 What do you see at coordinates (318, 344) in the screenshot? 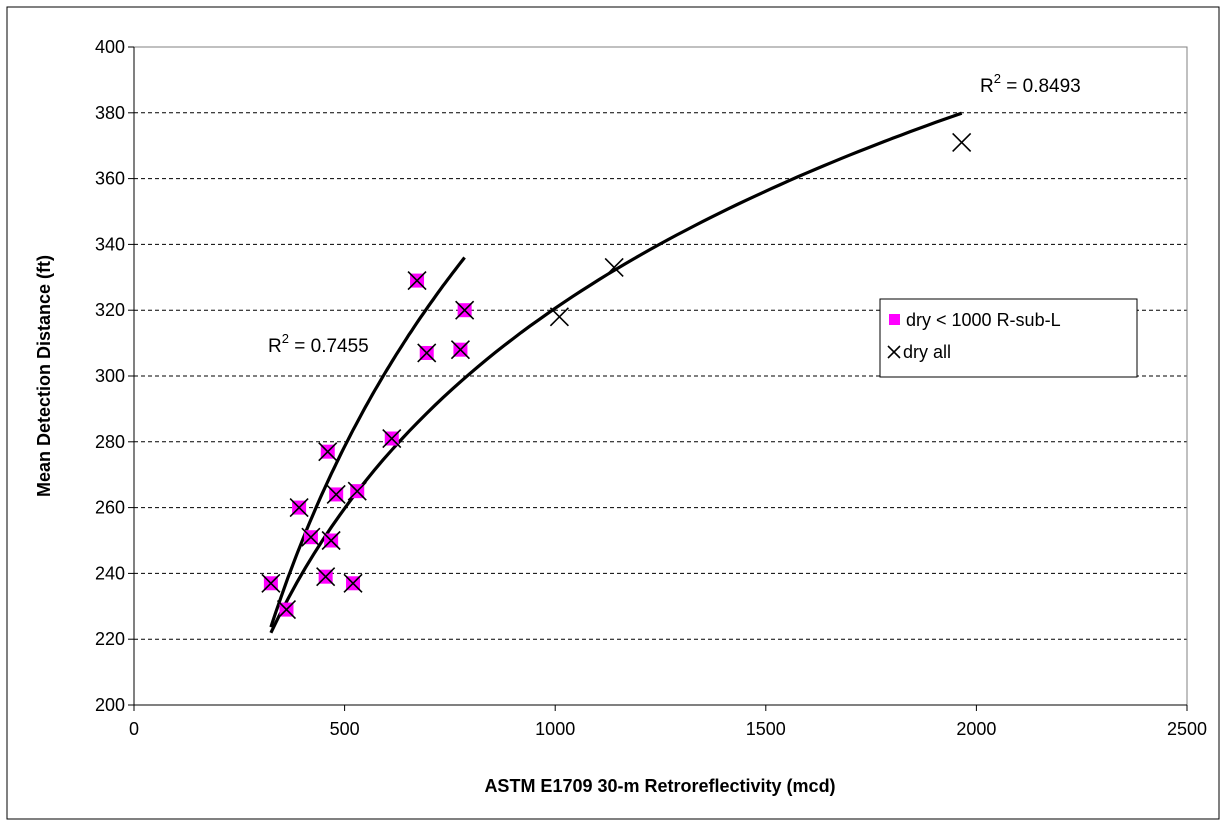
I see `trend-r2-label-0: R2 = 0.7455` at bounding box center [318, 344].